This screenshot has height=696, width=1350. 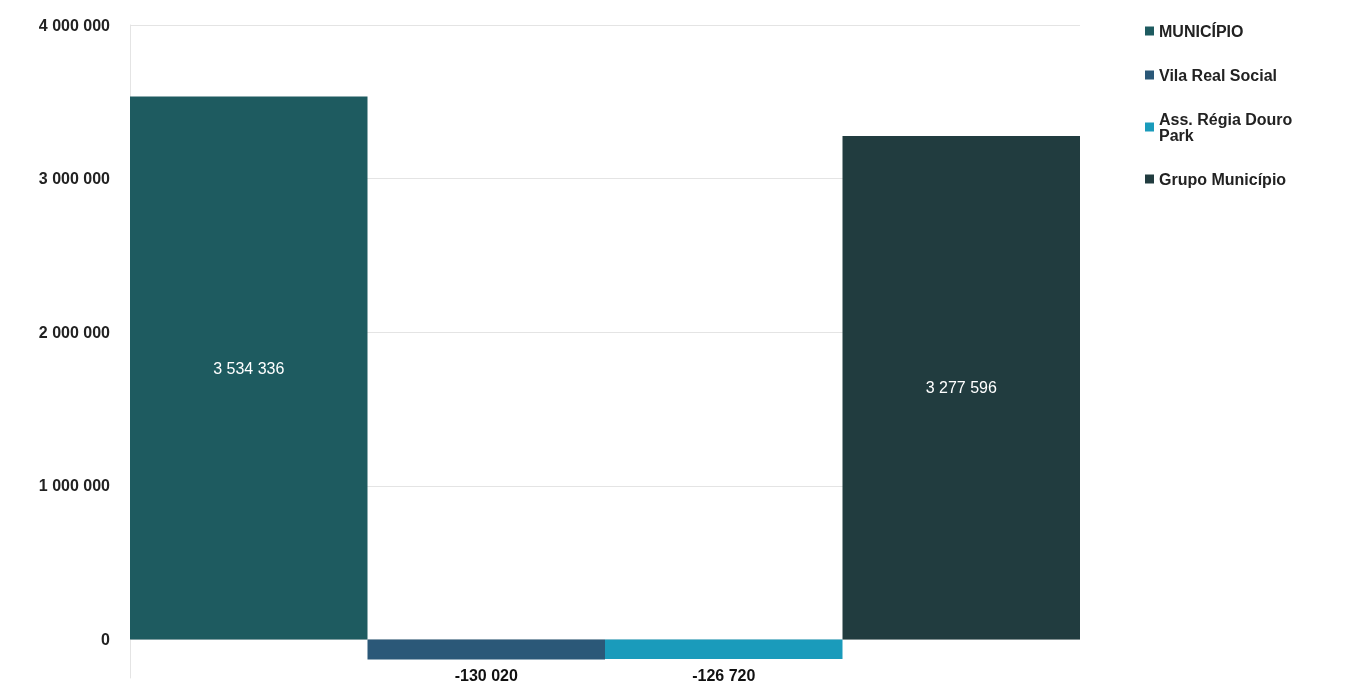 What do you see at coordinates (106, 640) in the screenshot?
I see `y-tick-label: 0` at bounding box center [106, 640].